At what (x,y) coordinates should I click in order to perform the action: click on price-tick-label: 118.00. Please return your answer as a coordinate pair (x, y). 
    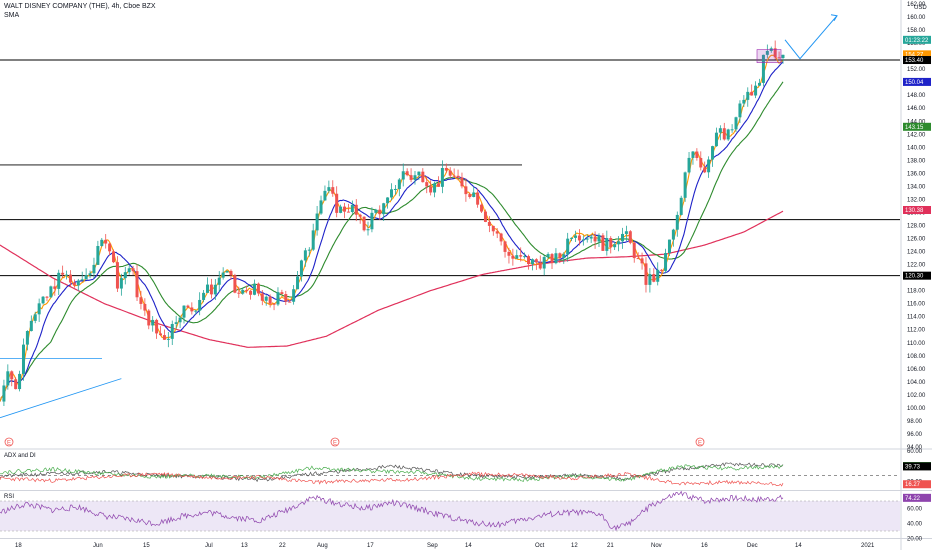
    Looking at the image, I should click on (916, 292).